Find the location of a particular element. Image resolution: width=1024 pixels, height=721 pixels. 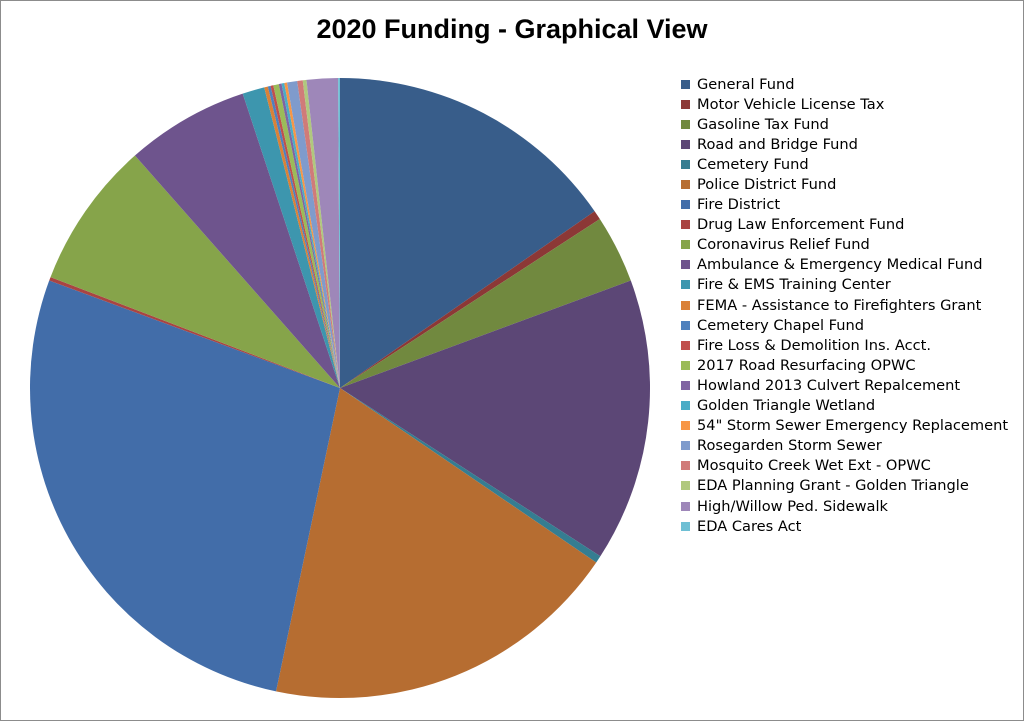

legend-label: Howland 2013 Culvert Repalcement is located at coordinates (829, 385).